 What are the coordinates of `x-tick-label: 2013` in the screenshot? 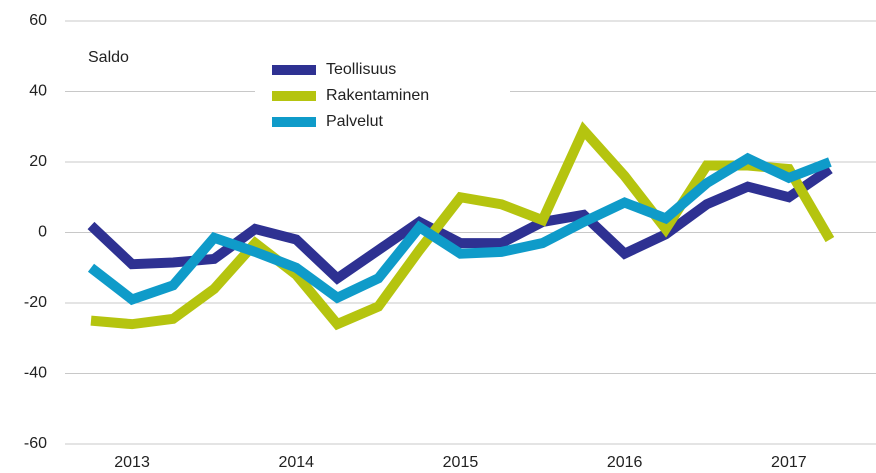 It's located at (132, 462).